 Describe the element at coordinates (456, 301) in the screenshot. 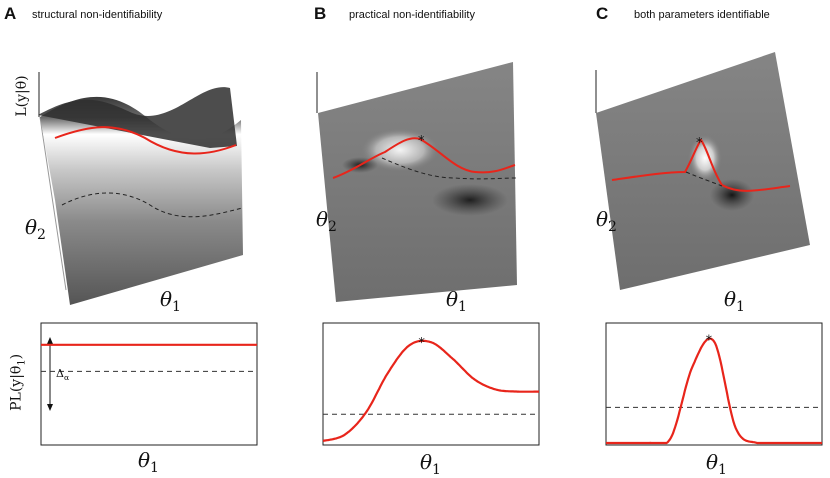

I see `theta1-label-b-surface: θ1` at that location.